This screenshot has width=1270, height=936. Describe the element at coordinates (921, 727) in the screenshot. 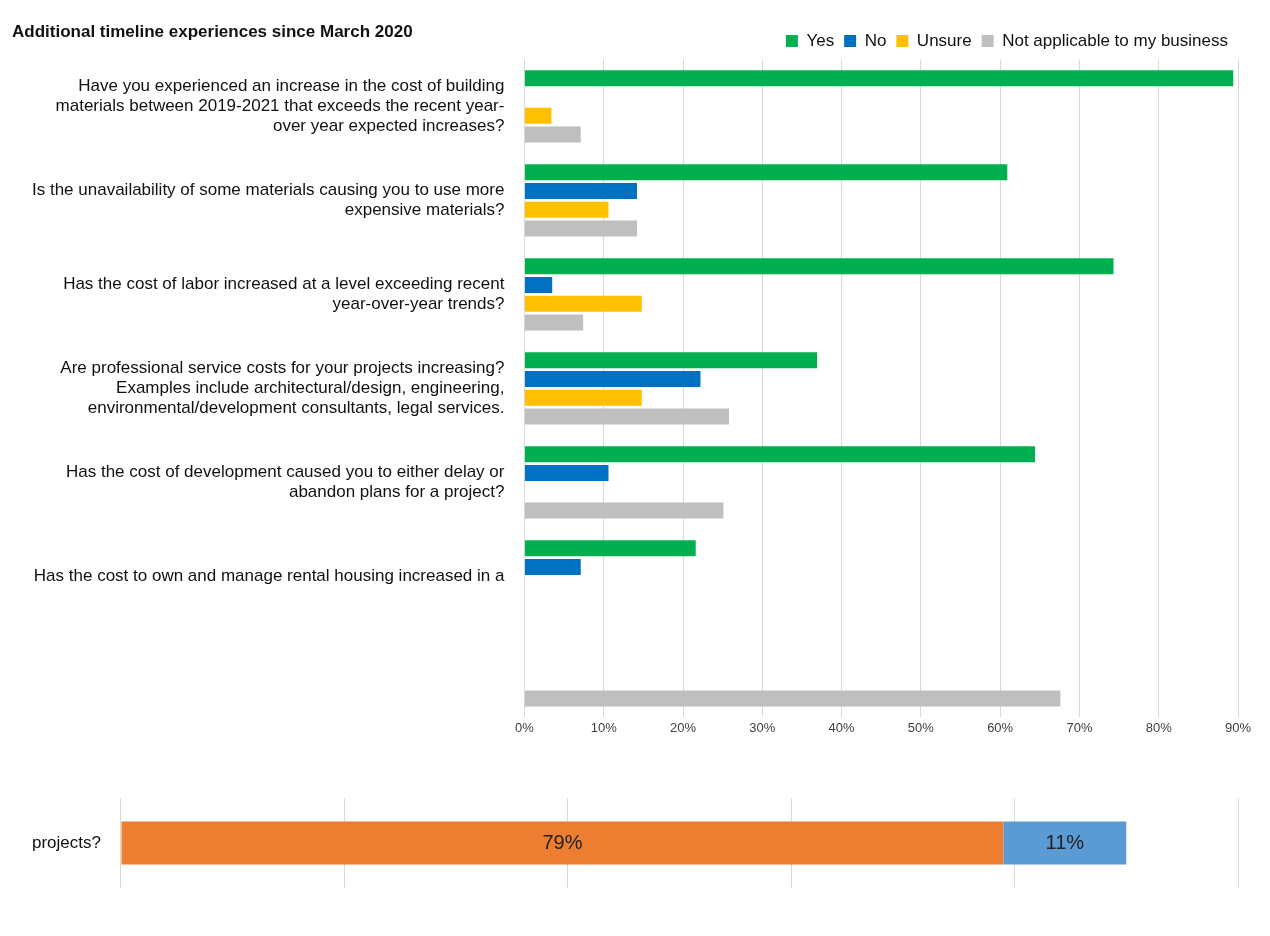

I see `x-tick-label: 50%` at that location.